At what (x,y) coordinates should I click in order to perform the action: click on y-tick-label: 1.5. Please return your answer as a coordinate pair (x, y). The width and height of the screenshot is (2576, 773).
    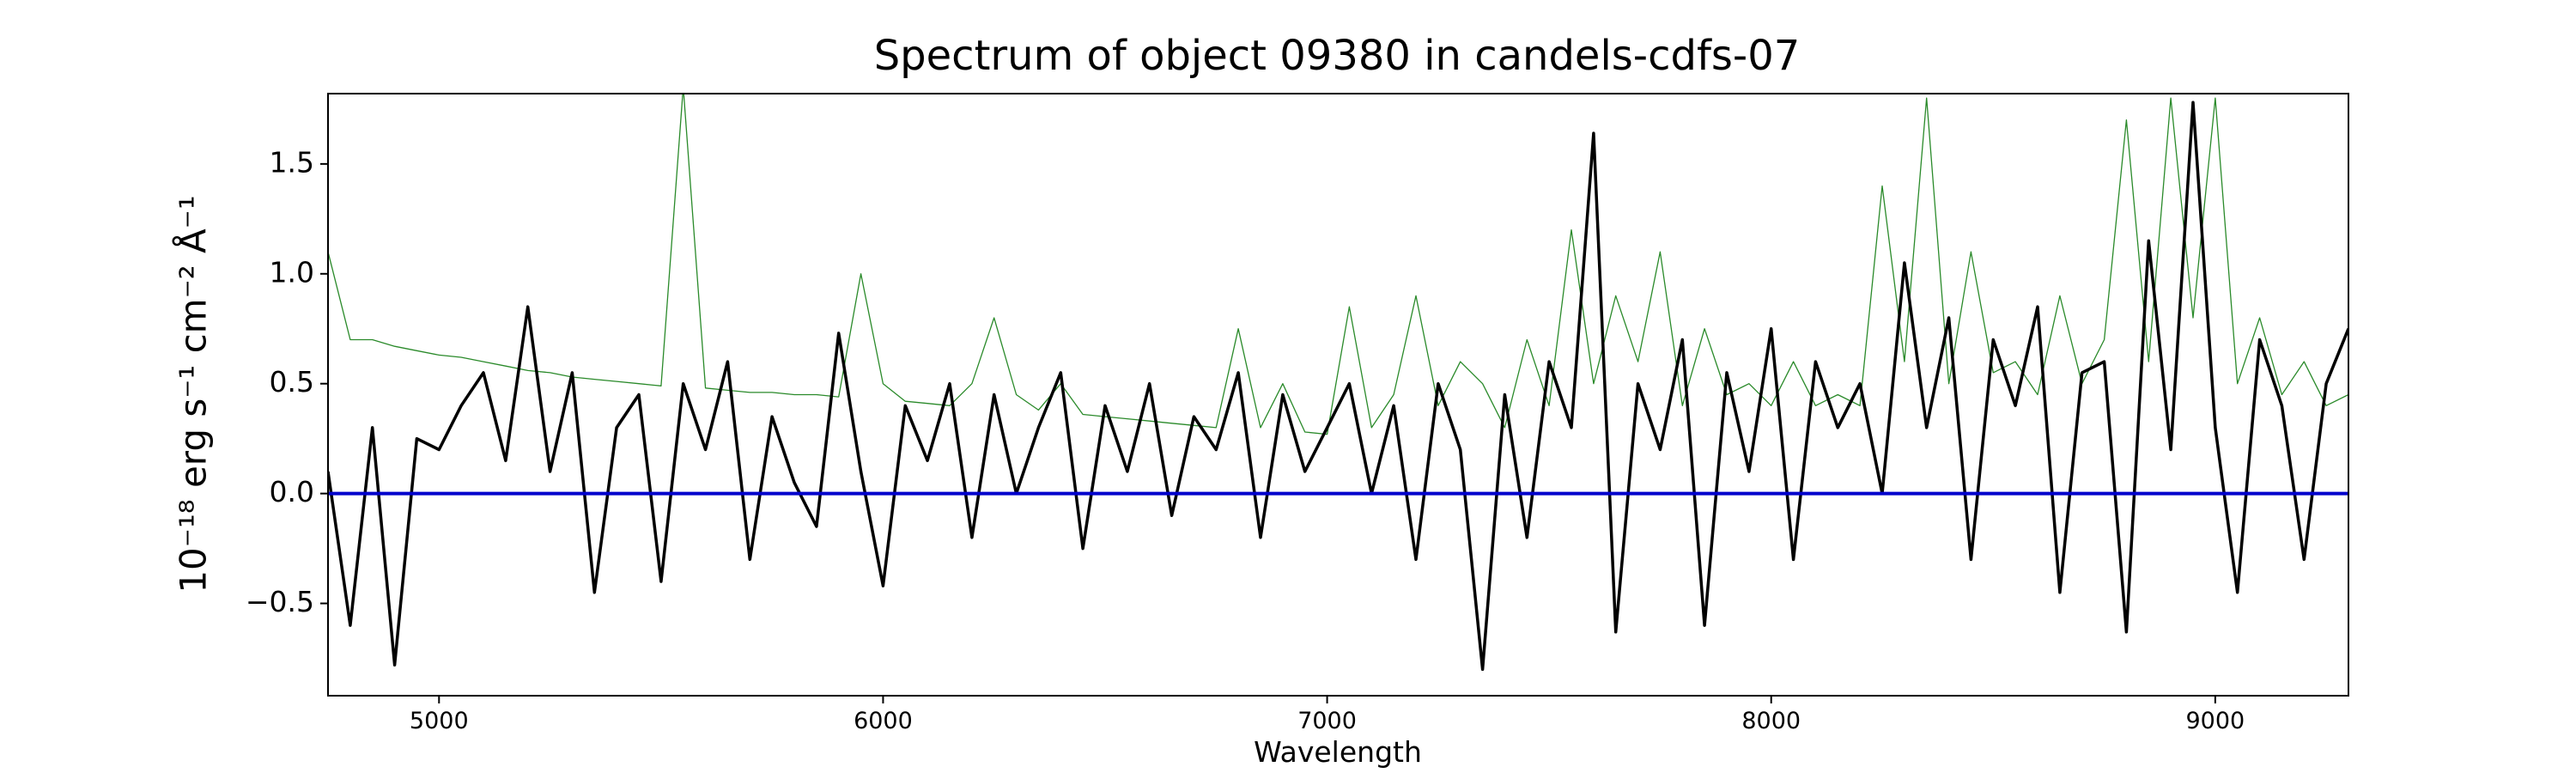
    Looking at the image, I should click on (292, 162).